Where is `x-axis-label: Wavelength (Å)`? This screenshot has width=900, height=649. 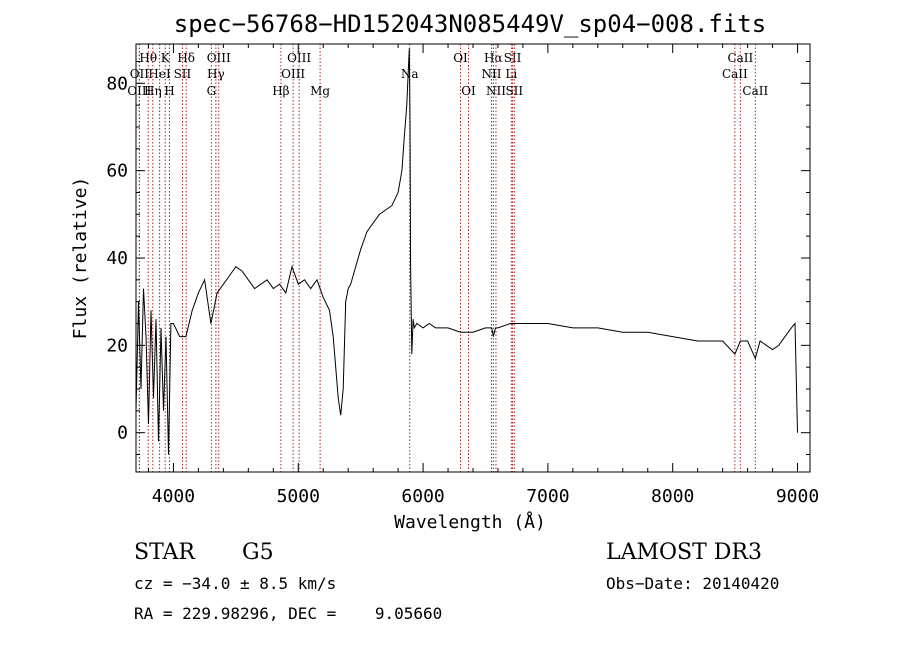
x-axis-label: Wavelength (Å) is located at coordinates (470, 522).